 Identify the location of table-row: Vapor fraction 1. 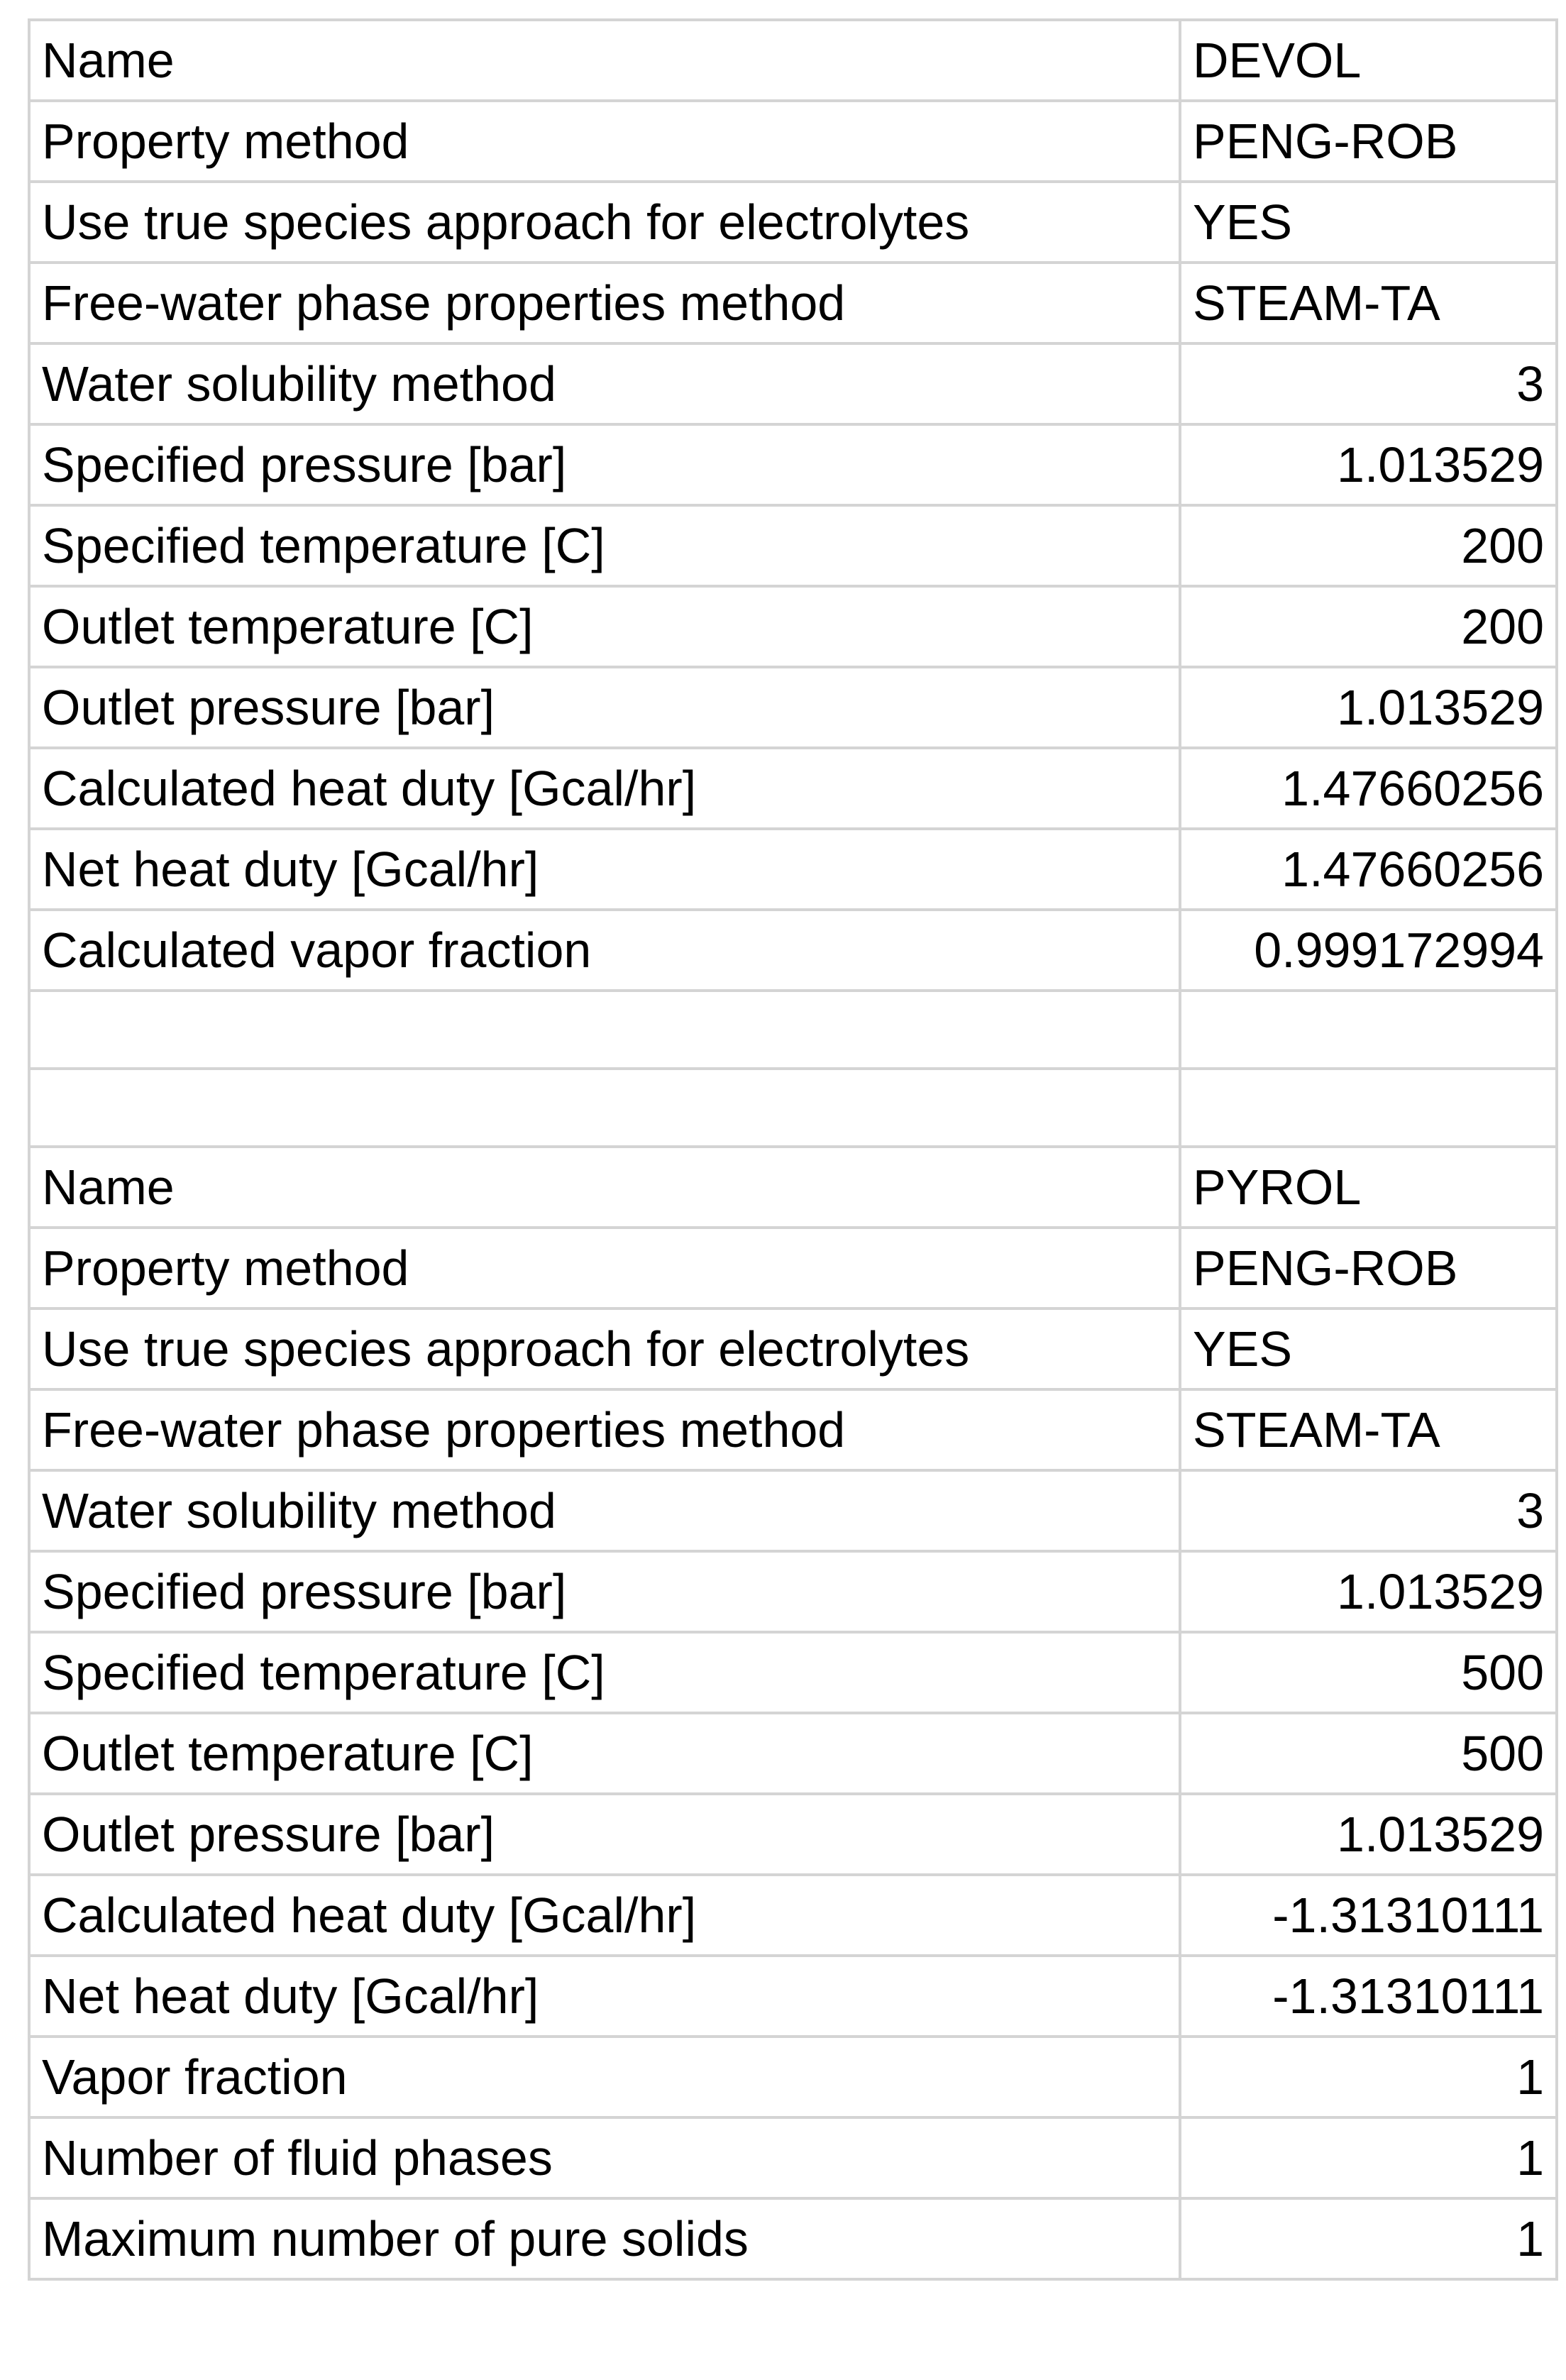
(793, 2077).